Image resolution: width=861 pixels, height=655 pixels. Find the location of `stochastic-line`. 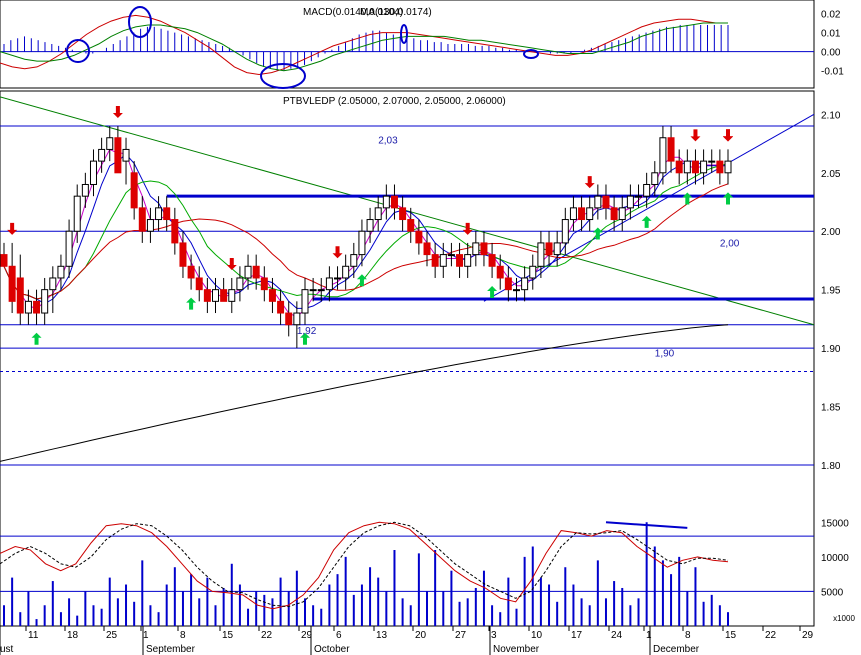

stochastic-line is located at coordinates (364, 564).